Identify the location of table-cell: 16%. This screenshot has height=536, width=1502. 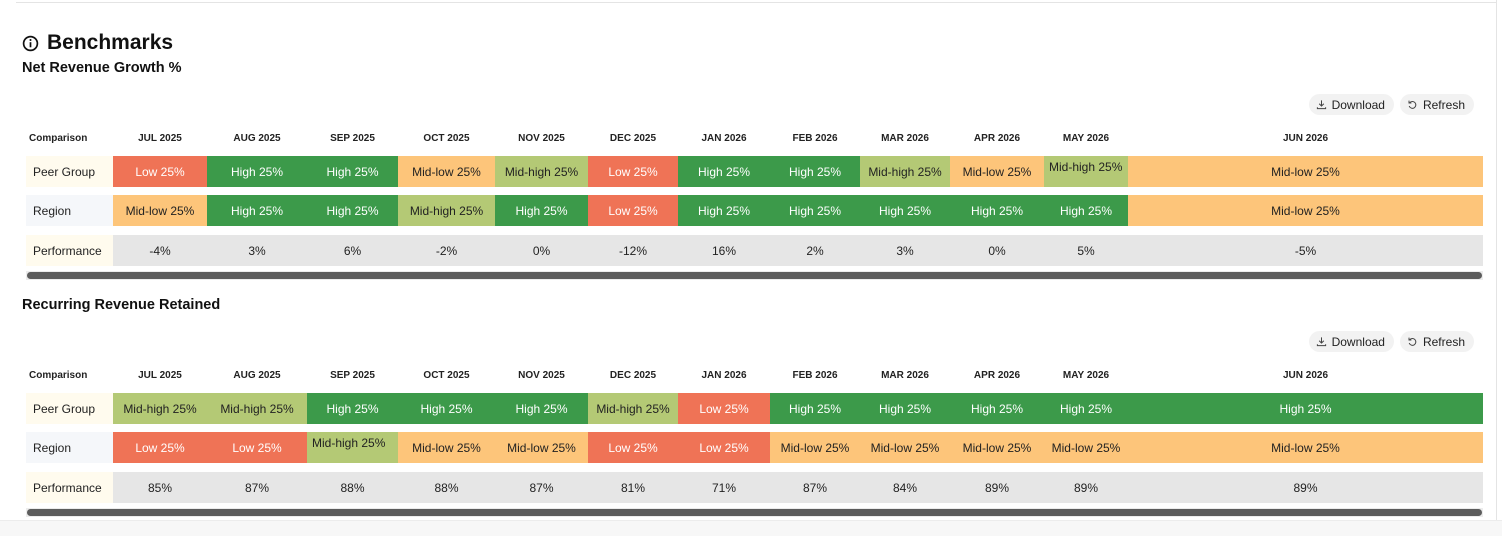
(724, 250).